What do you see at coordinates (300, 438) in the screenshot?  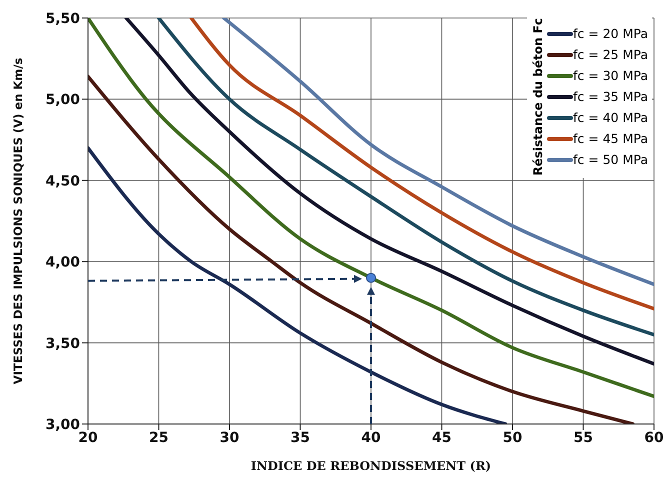 I see `x-tick-label: 35` at bounding box center [300, 438].